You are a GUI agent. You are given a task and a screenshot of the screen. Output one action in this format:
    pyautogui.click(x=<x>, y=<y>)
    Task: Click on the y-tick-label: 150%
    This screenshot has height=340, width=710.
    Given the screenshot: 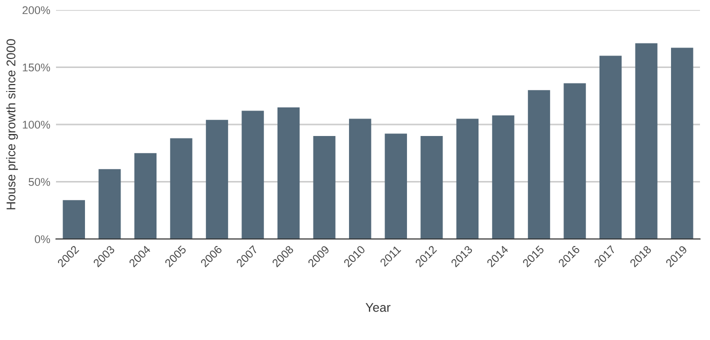 What is the action you would take?
    pyautogui.click(x=36, y=68)
    